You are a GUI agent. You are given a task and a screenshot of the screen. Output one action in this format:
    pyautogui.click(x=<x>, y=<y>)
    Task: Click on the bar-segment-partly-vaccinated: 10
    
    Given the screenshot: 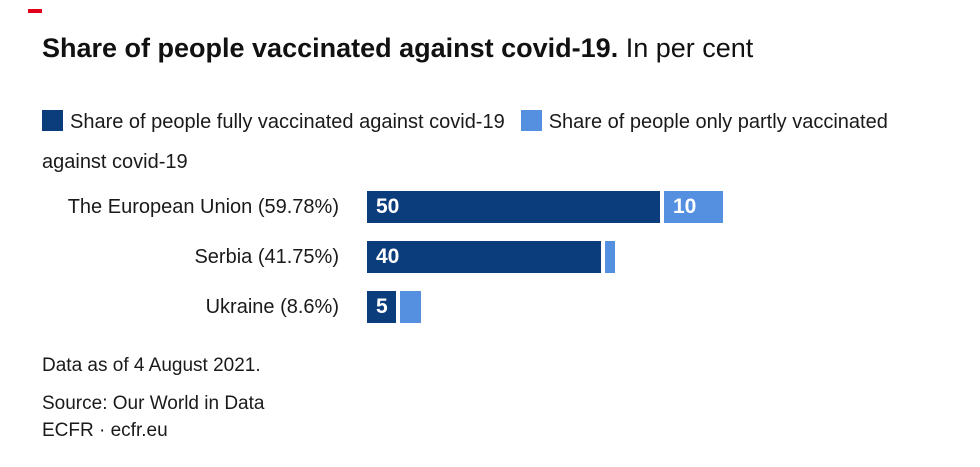 What is the action you would take?
    pyautogui.click(x=693, y=207)
    